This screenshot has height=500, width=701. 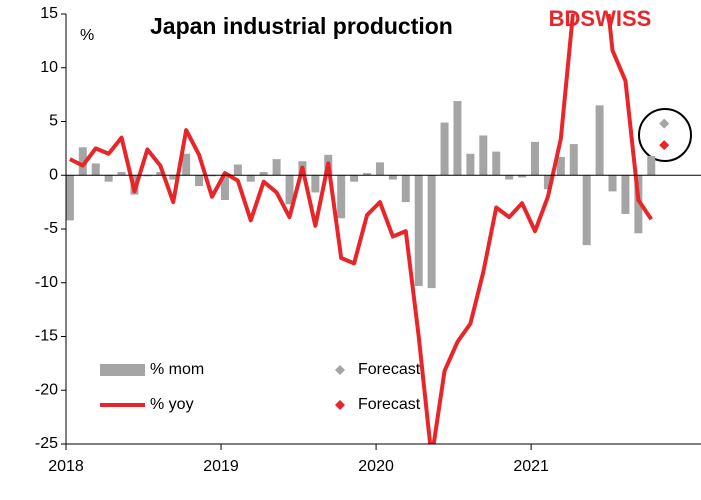 What do you see at coordinates (46, 389) in the screenshot?
I see `y-tick-label: -20` at bounding box center [46, 389].